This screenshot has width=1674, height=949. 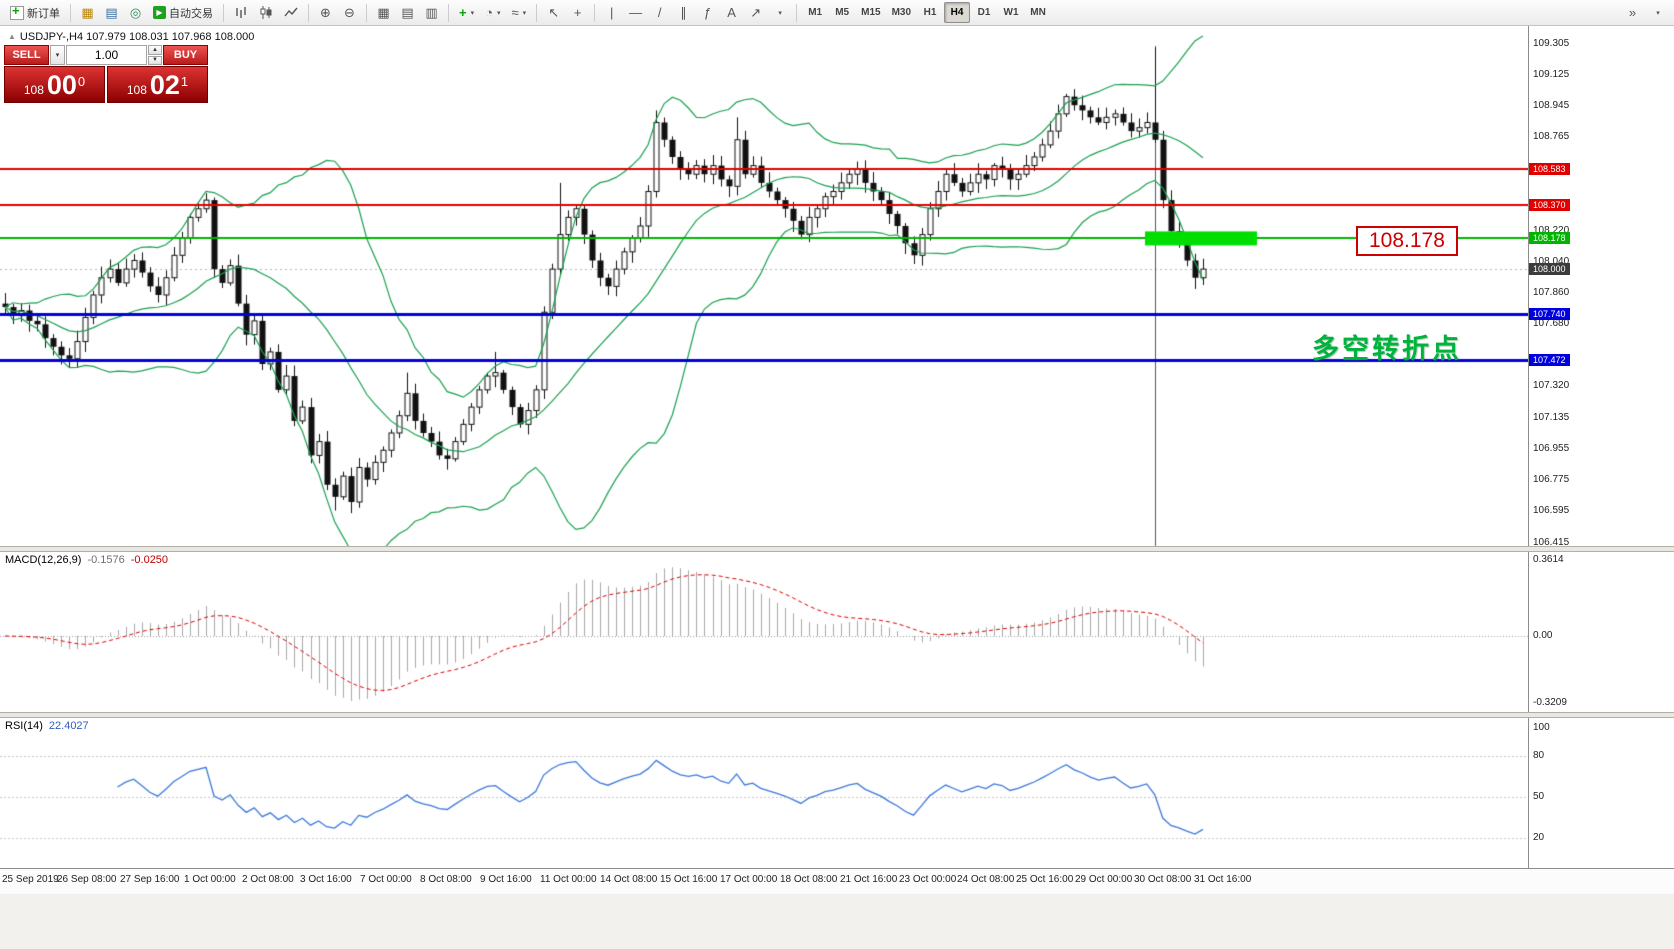 I want to click on macd-scale-tick: -0.3209, so click(x=1550, y=703).